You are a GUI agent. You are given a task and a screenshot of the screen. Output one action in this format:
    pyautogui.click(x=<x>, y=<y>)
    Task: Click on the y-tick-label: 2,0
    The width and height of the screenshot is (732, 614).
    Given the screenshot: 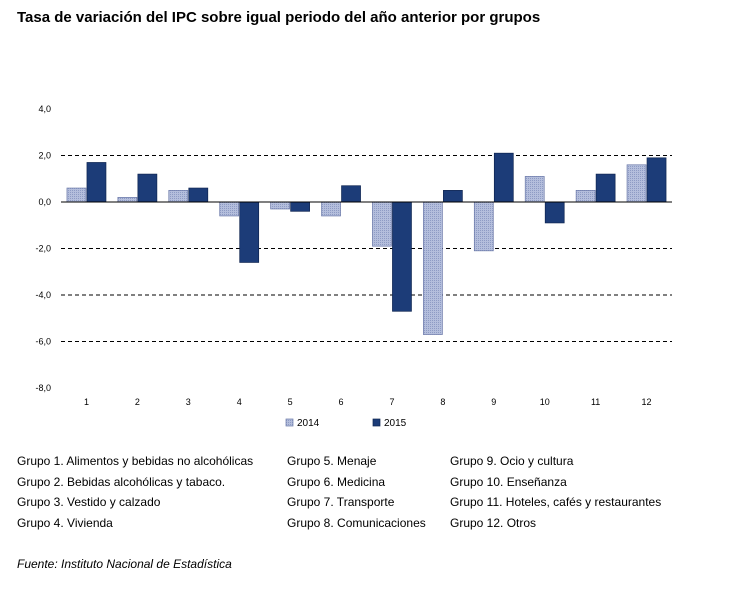 What is the action you would take?
    pyautogui.click(x=44, y=156)
    